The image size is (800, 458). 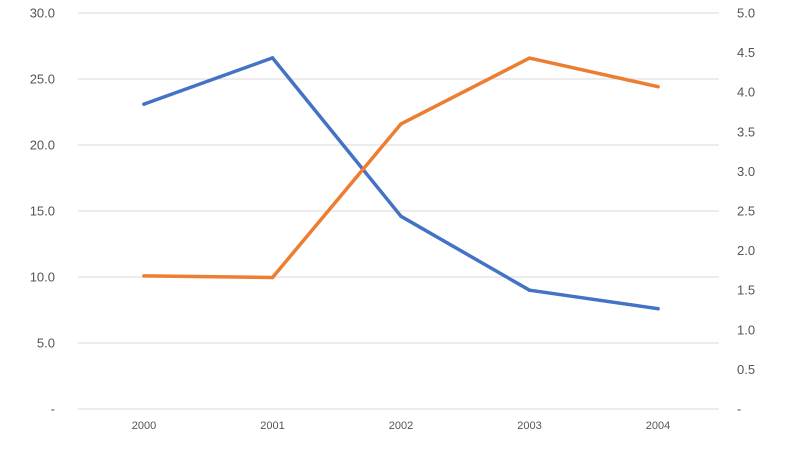 I want to click on right-axis-tick-label: 2.5, so click(x=746, y=211).